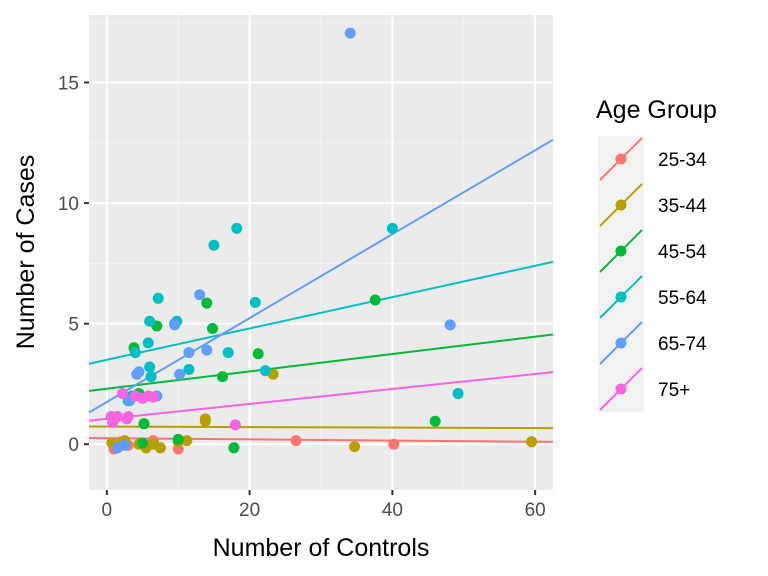  Describe the element at coordinates (68, 204) in the screenshot. I see `y-tick-label: 10` at that location.